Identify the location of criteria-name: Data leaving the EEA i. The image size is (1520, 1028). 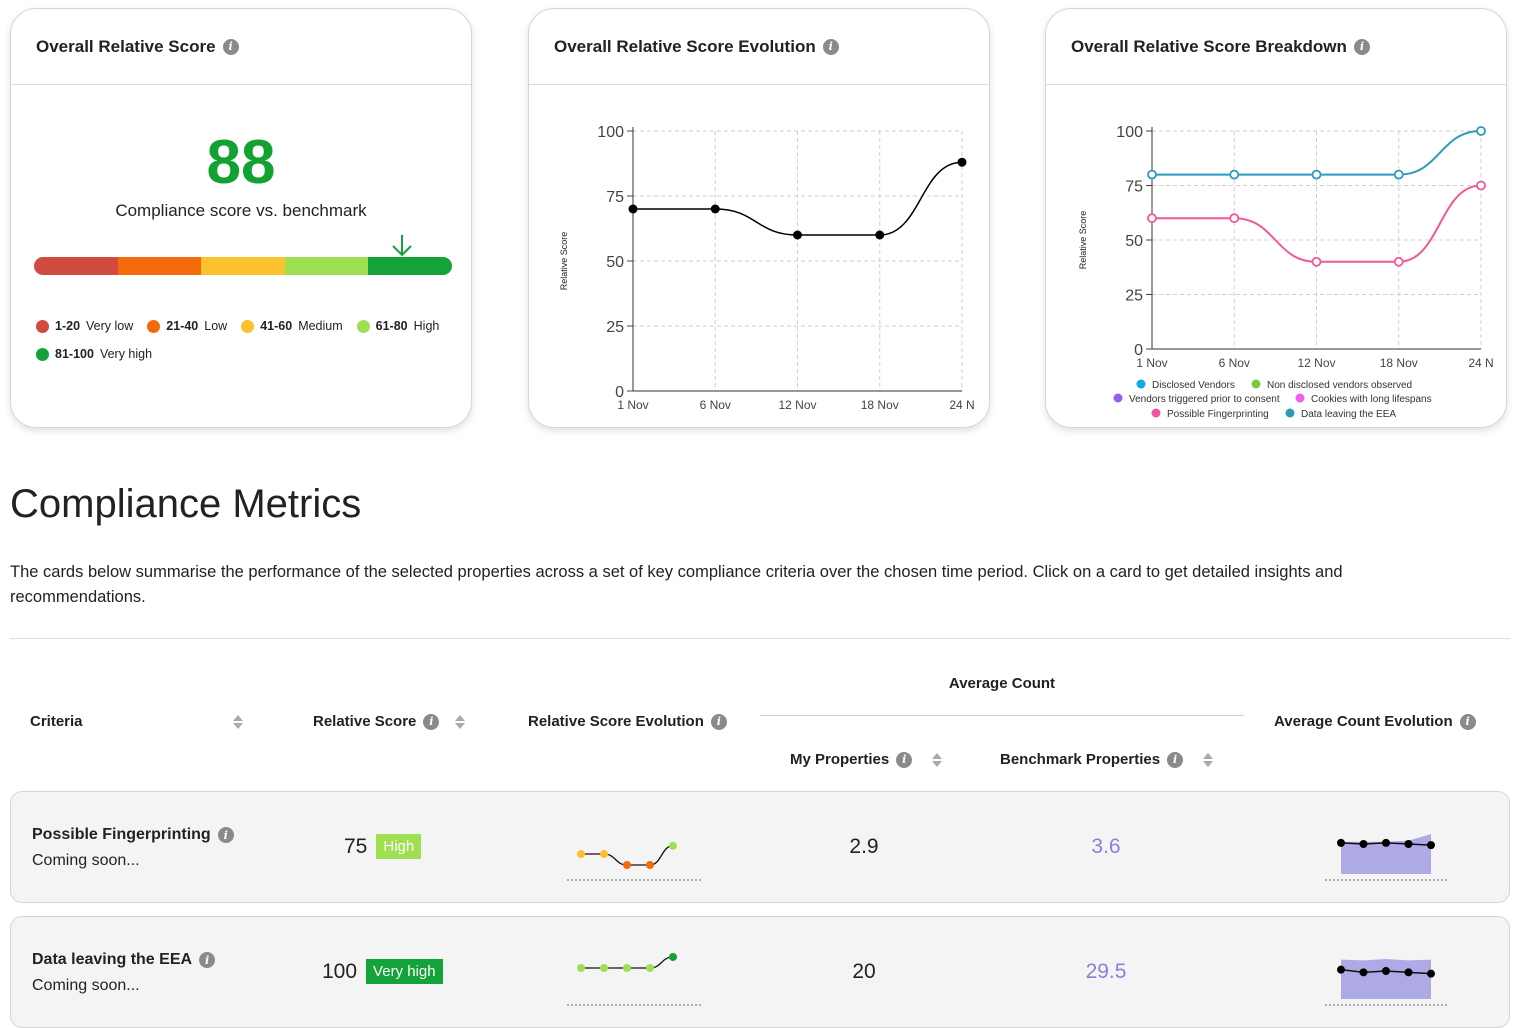
(124, 960).